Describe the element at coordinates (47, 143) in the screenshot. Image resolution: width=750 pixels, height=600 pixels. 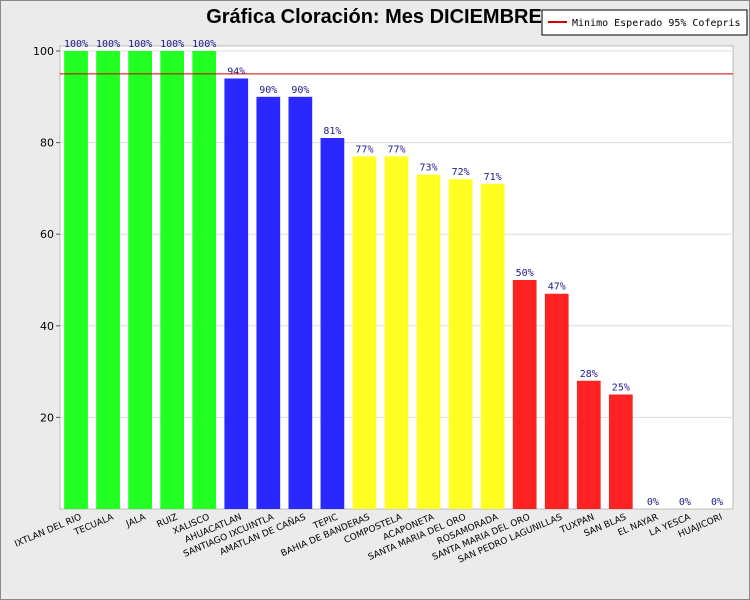
I see `y-tick-label: 80` at that location.